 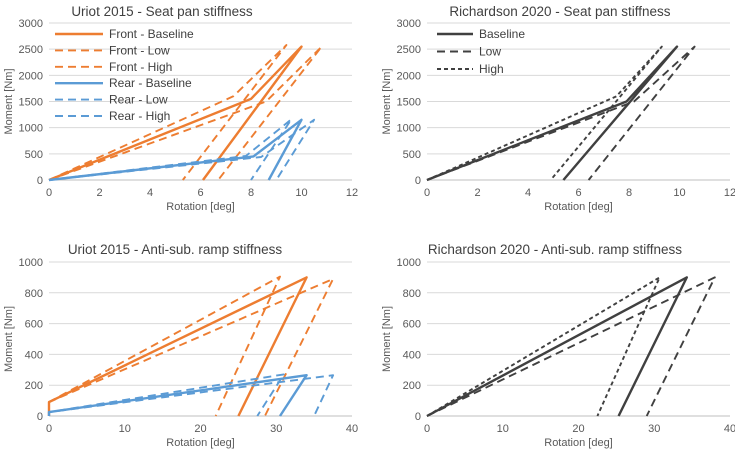 I want to click on legend: Baseline Low High, so click(x=481, y=51).